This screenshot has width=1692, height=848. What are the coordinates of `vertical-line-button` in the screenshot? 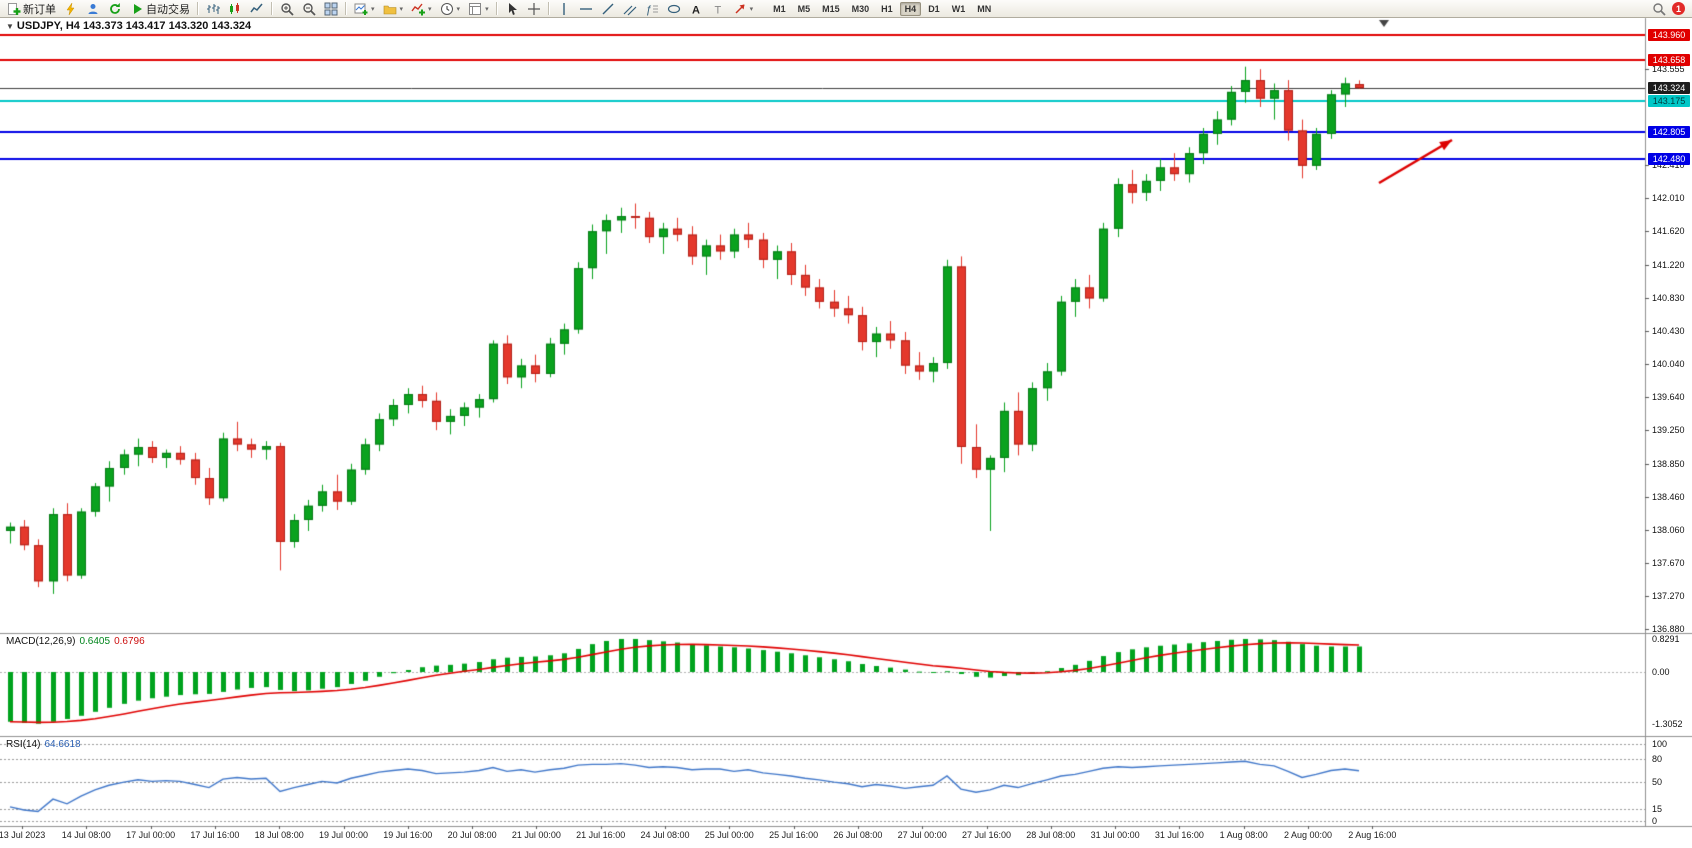 It's located at (564, 9).